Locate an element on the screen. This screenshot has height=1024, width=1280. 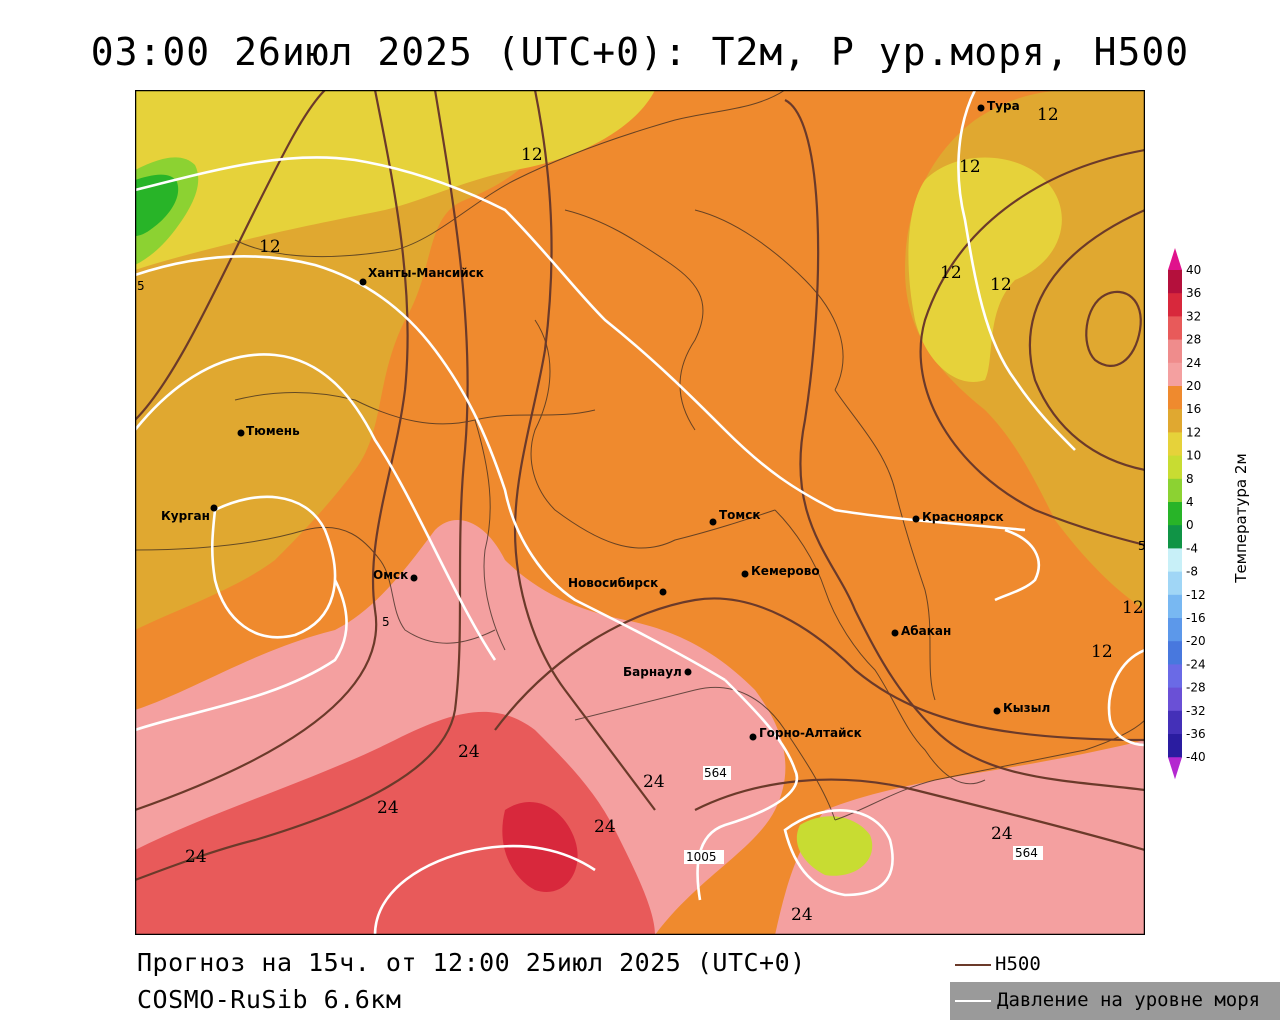
colorbar-tick-label: 10 is located at coordinates (1193, 456).